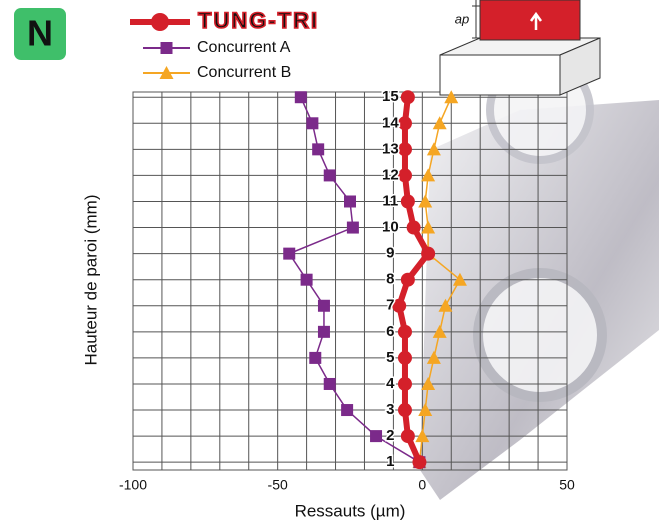  I want to click on y-tick-label: 13, so click(390, 148).